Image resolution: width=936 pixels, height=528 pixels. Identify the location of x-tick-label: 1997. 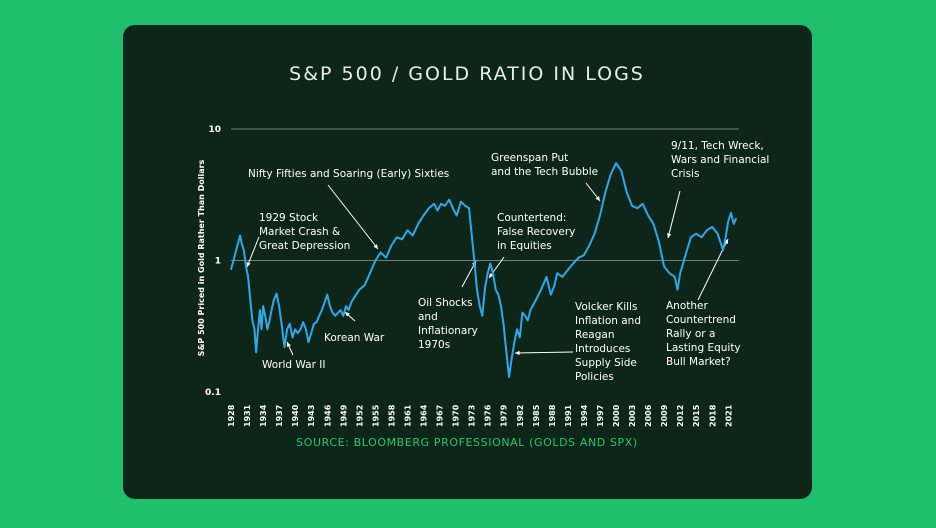
(600, 416).